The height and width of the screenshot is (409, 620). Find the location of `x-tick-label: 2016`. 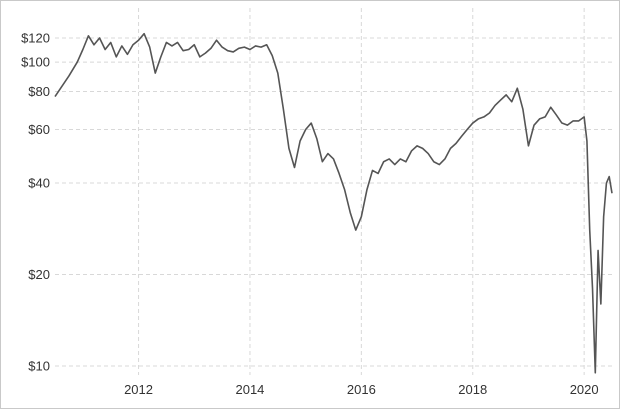

x-tick-label: 2016 is located at coordinates (361, 389).